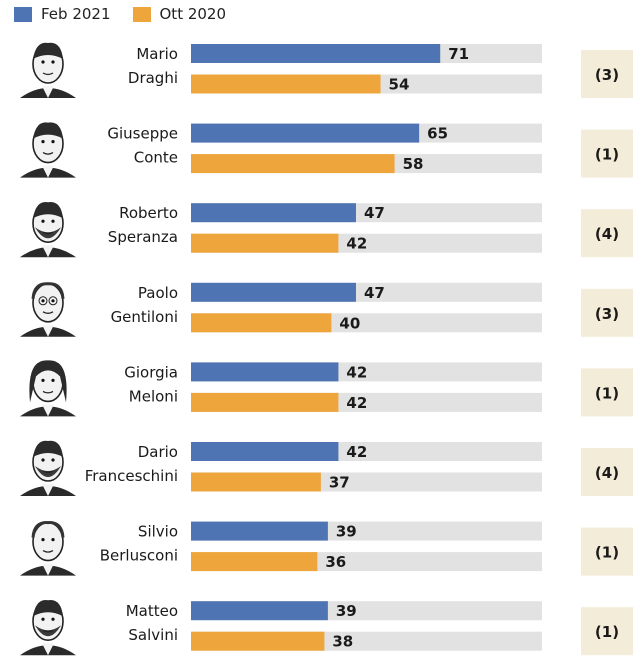  What do you see at coordinates (152, 611) in the screenshot?
I see `person-first-name: Matteo` at bounding box center [152, 611].